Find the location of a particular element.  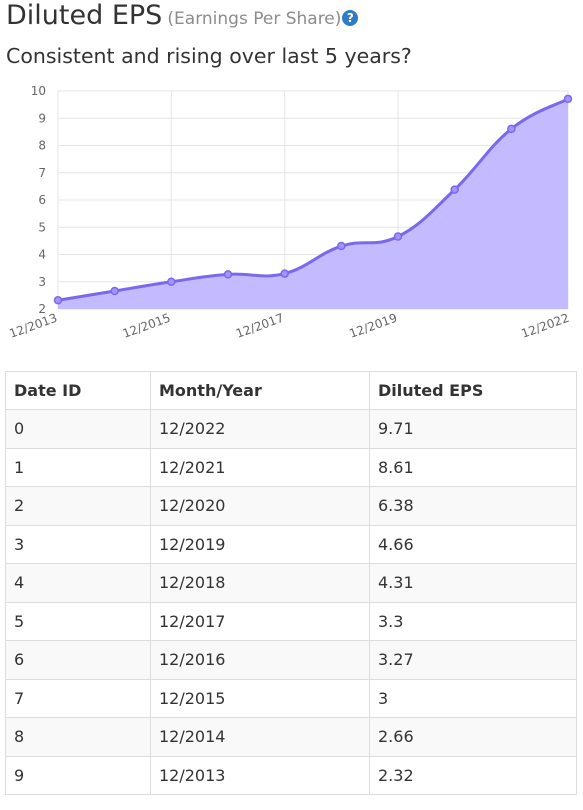

y-tick-label: 8 is located at coordinates (42, 146).